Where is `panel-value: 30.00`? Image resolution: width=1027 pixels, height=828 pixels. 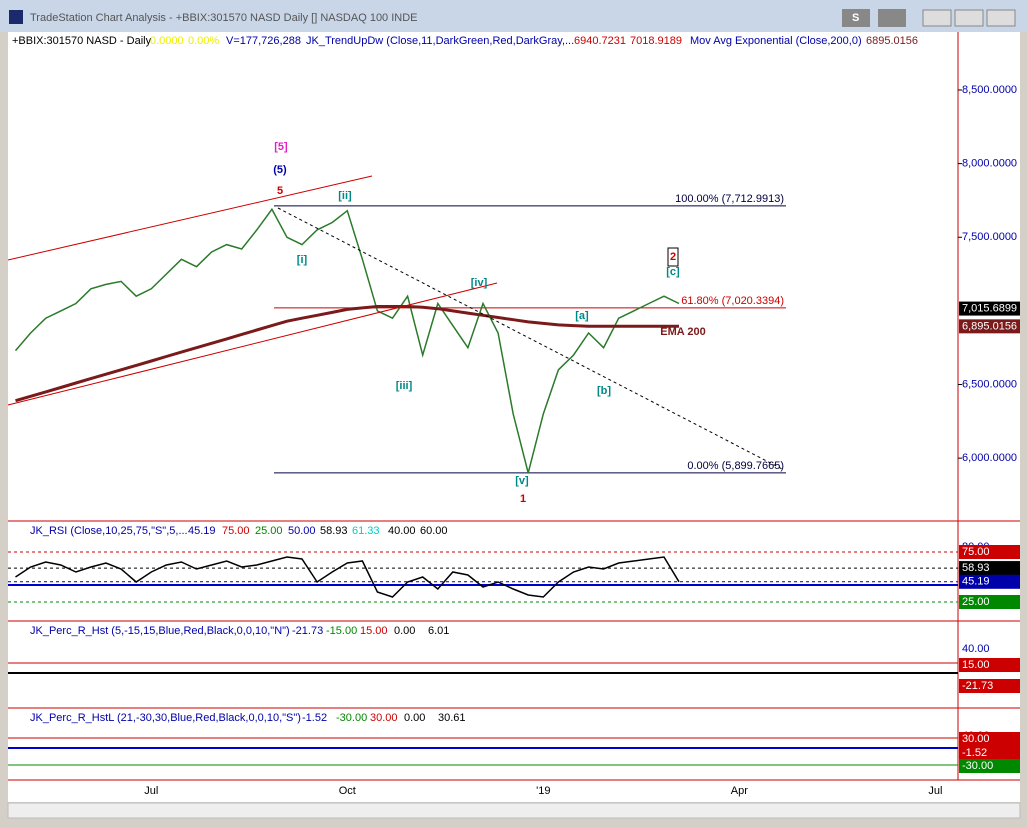
panel-value: 30.00 is located at coordinates (384, 718).